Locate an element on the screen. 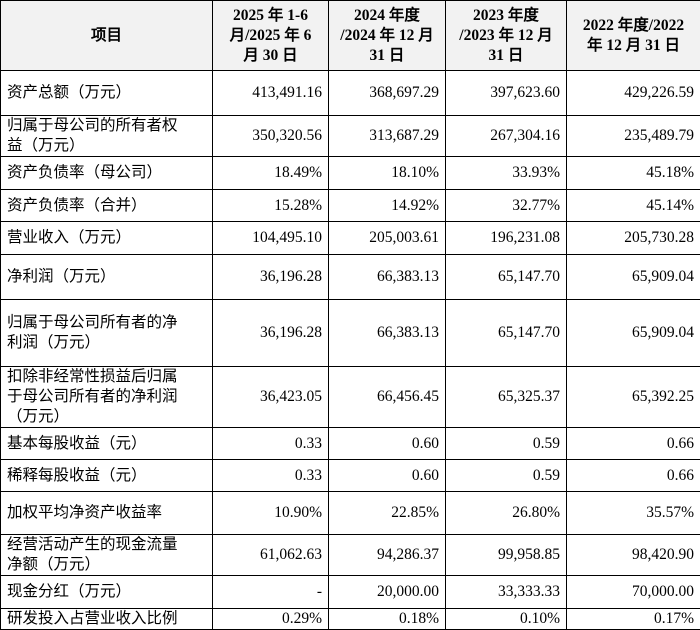 The image size is (700, 630). row-label: 现金分红（万元） is located at coordinates (107, 592).